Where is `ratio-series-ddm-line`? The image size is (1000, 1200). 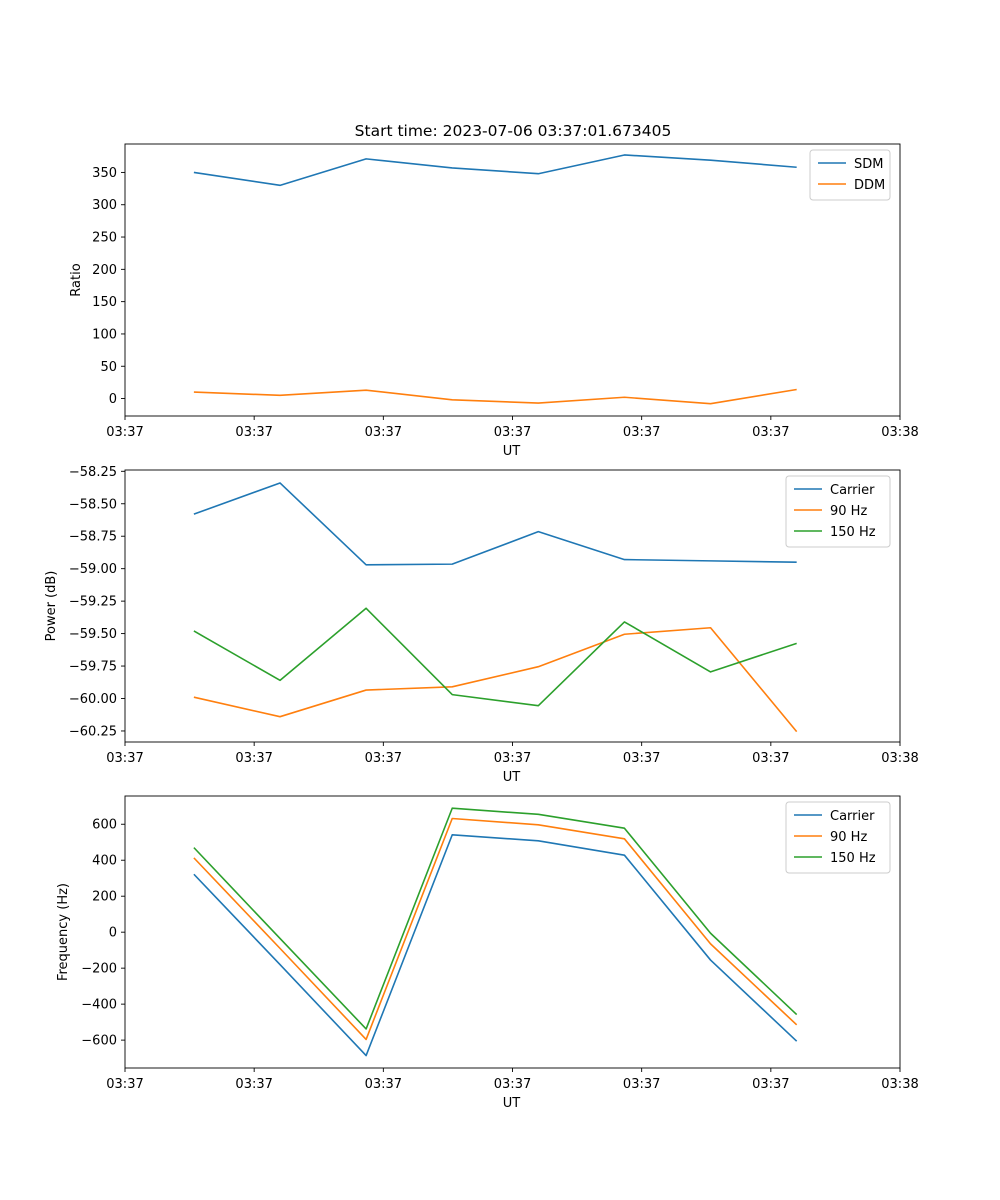
ratio-series-ddm-line is located at coordinates (495, 396).